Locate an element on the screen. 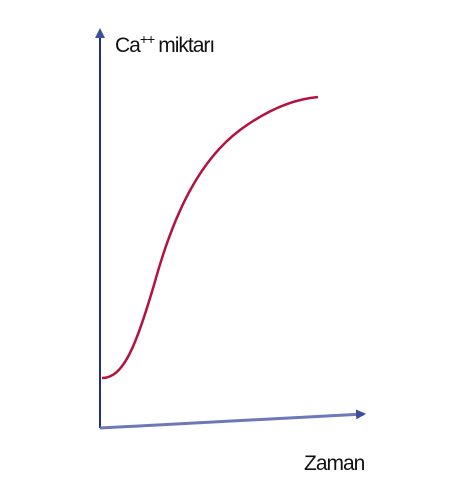 The image size is (450, 500). y-label-base: Ca is located at coordinates (128, 45).